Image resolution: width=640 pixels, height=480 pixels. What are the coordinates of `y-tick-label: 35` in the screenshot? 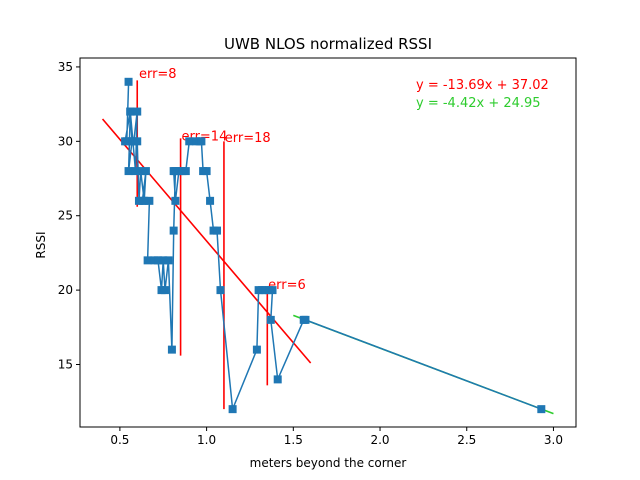 It's located at (65, 67).